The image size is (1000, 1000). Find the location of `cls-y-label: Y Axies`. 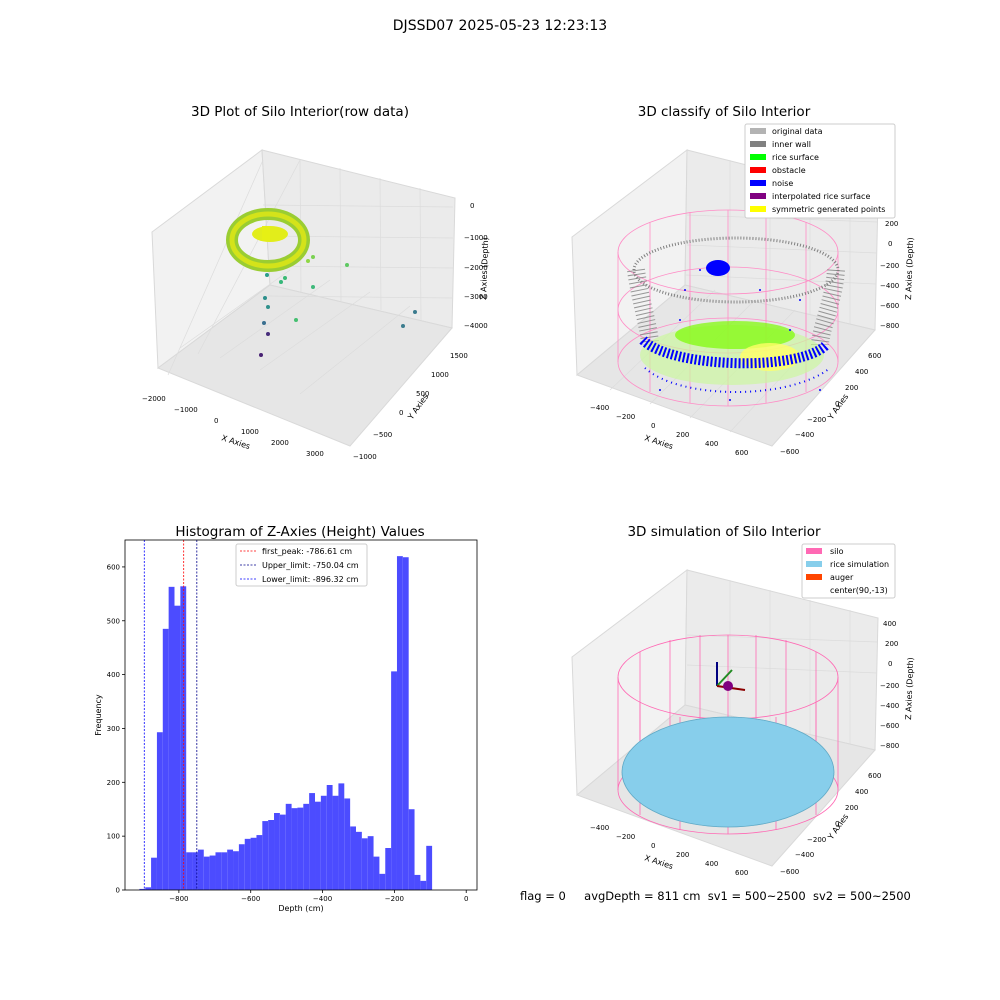

cls-y-label: Y Axies is located at coordinates (838, 407).